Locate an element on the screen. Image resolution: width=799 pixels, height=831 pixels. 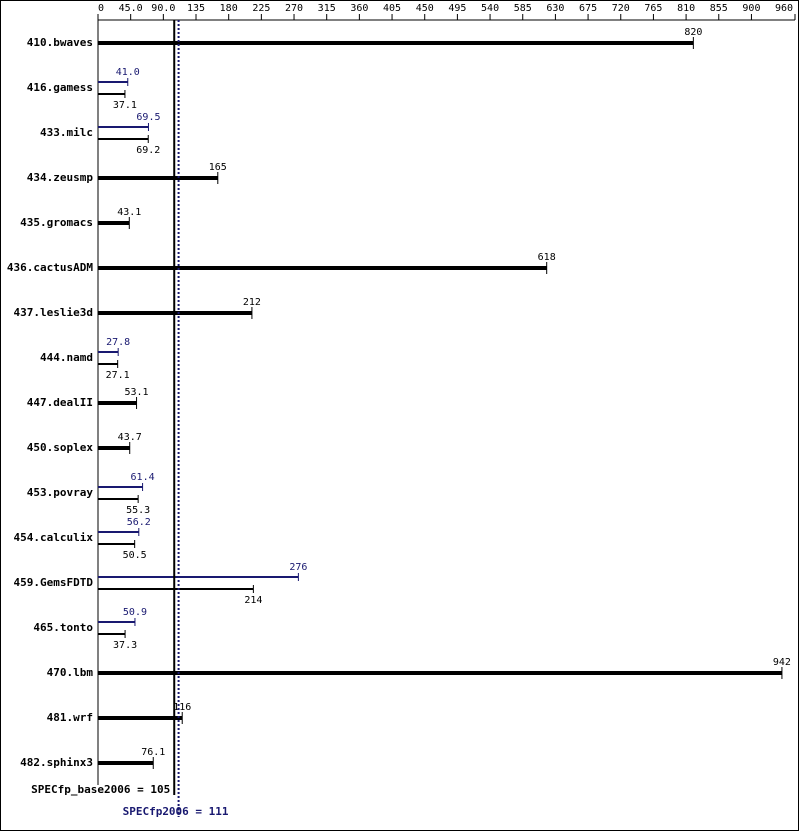
value-label: 56.2 is located at coordinates (139, 522).